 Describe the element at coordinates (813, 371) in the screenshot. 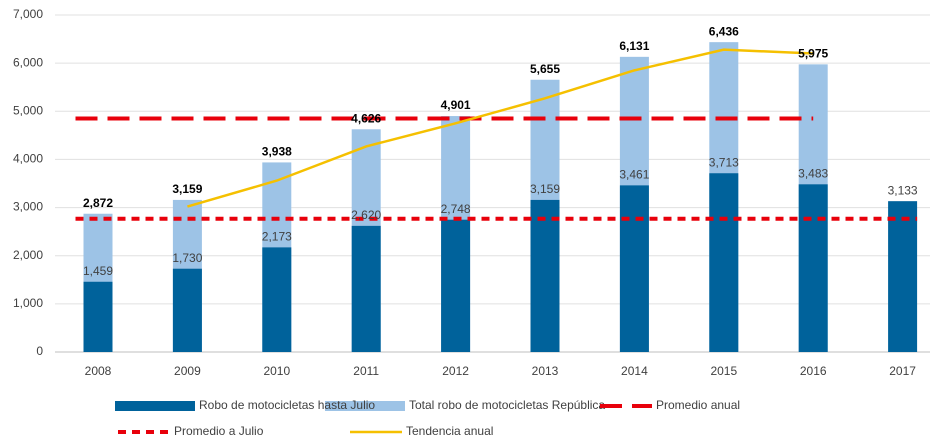

I see `x-tick-label: 2016` at that location.